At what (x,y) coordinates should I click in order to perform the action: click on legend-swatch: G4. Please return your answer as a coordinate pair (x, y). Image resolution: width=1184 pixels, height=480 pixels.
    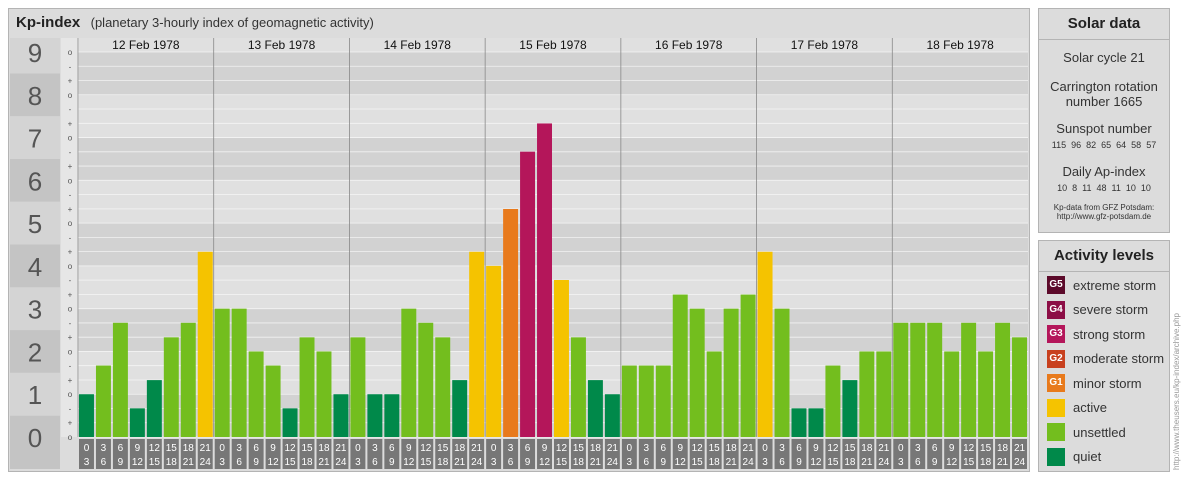
    Looking at the image, I should click on (1056, 309).